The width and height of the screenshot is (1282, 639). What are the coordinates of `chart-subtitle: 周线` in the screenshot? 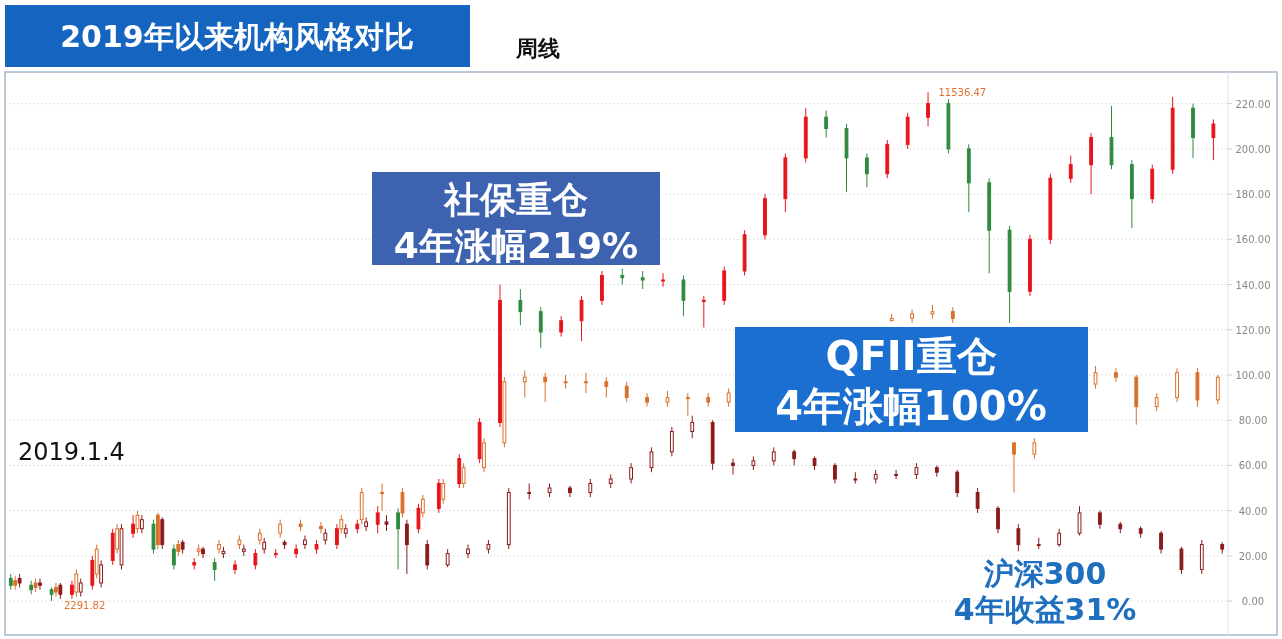 It's located at (537, 48).